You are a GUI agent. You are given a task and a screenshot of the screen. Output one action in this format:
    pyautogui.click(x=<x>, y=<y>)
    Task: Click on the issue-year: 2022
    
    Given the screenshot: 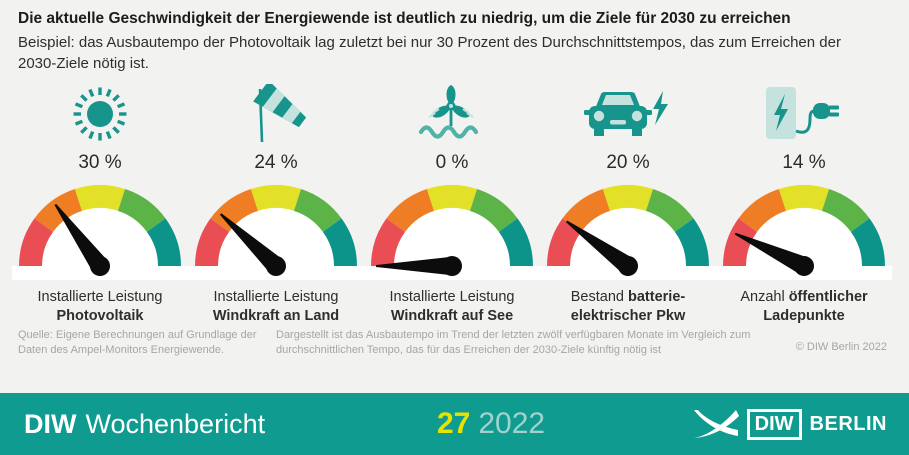 What is the action you would take?
    pyautogui.click(x=512, y=423)
    